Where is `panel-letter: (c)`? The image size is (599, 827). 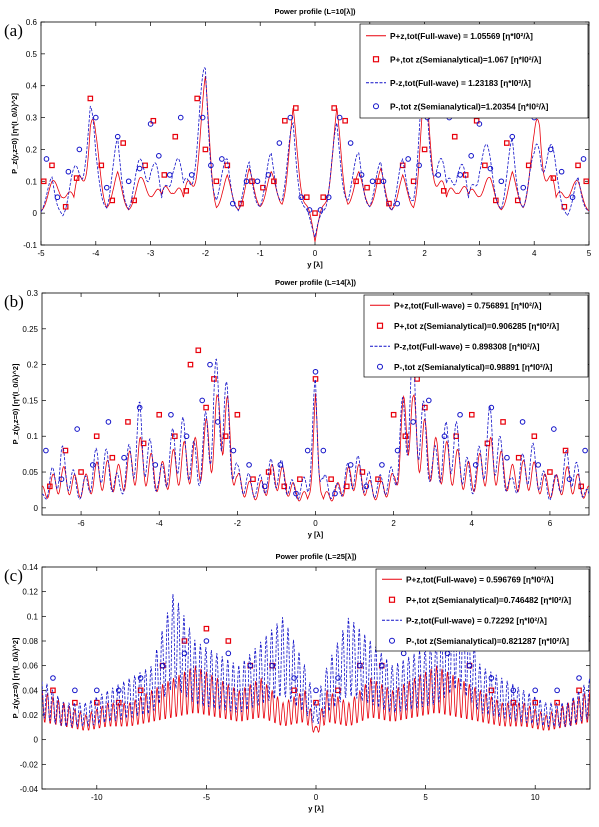 panel-letter: (c) is located at coordinates (13, 575).